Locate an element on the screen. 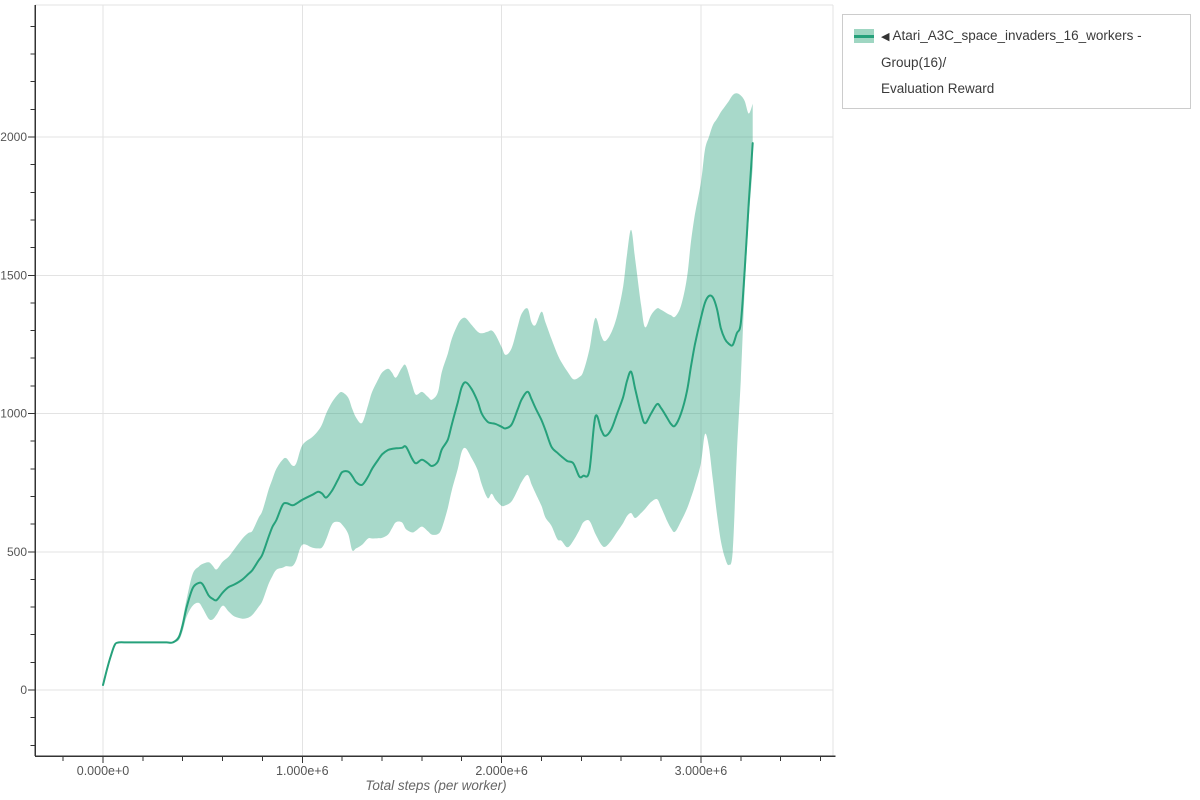 Image resolution: width=1200 pixels, height=800 pixels. x-tick-label: 0.000e+0 is located at coordinates (103, 771).